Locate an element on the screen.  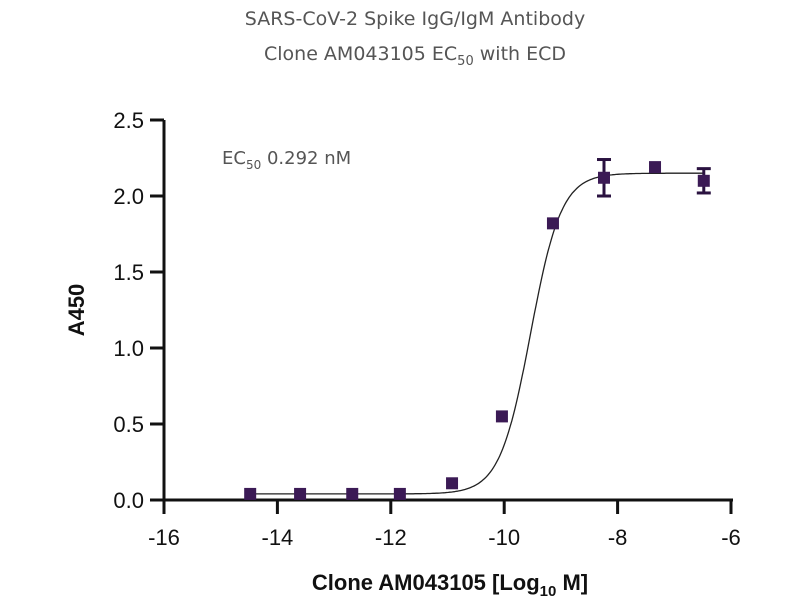
x-axis-label: Clone AM043105 [Log10 M] is located at coordinates (450, 585).